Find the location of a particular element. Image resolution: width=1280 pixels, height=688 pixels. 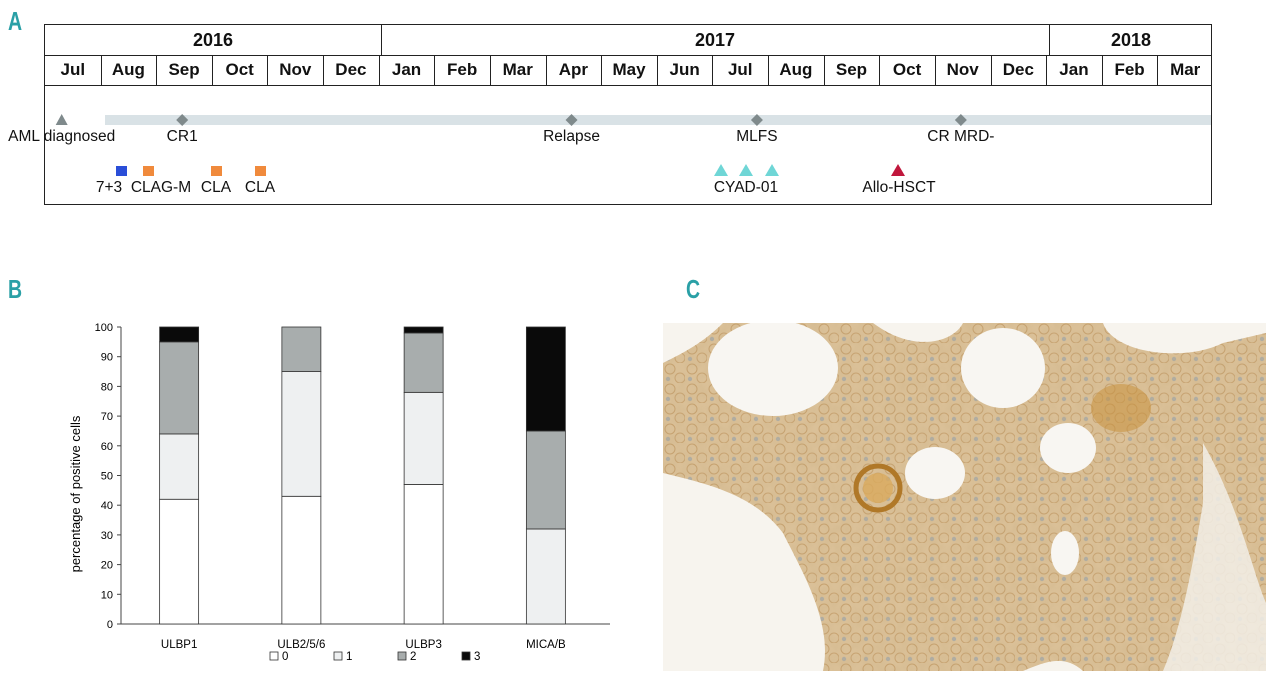

diagnosis-marker is located at coordinates (61, 119).